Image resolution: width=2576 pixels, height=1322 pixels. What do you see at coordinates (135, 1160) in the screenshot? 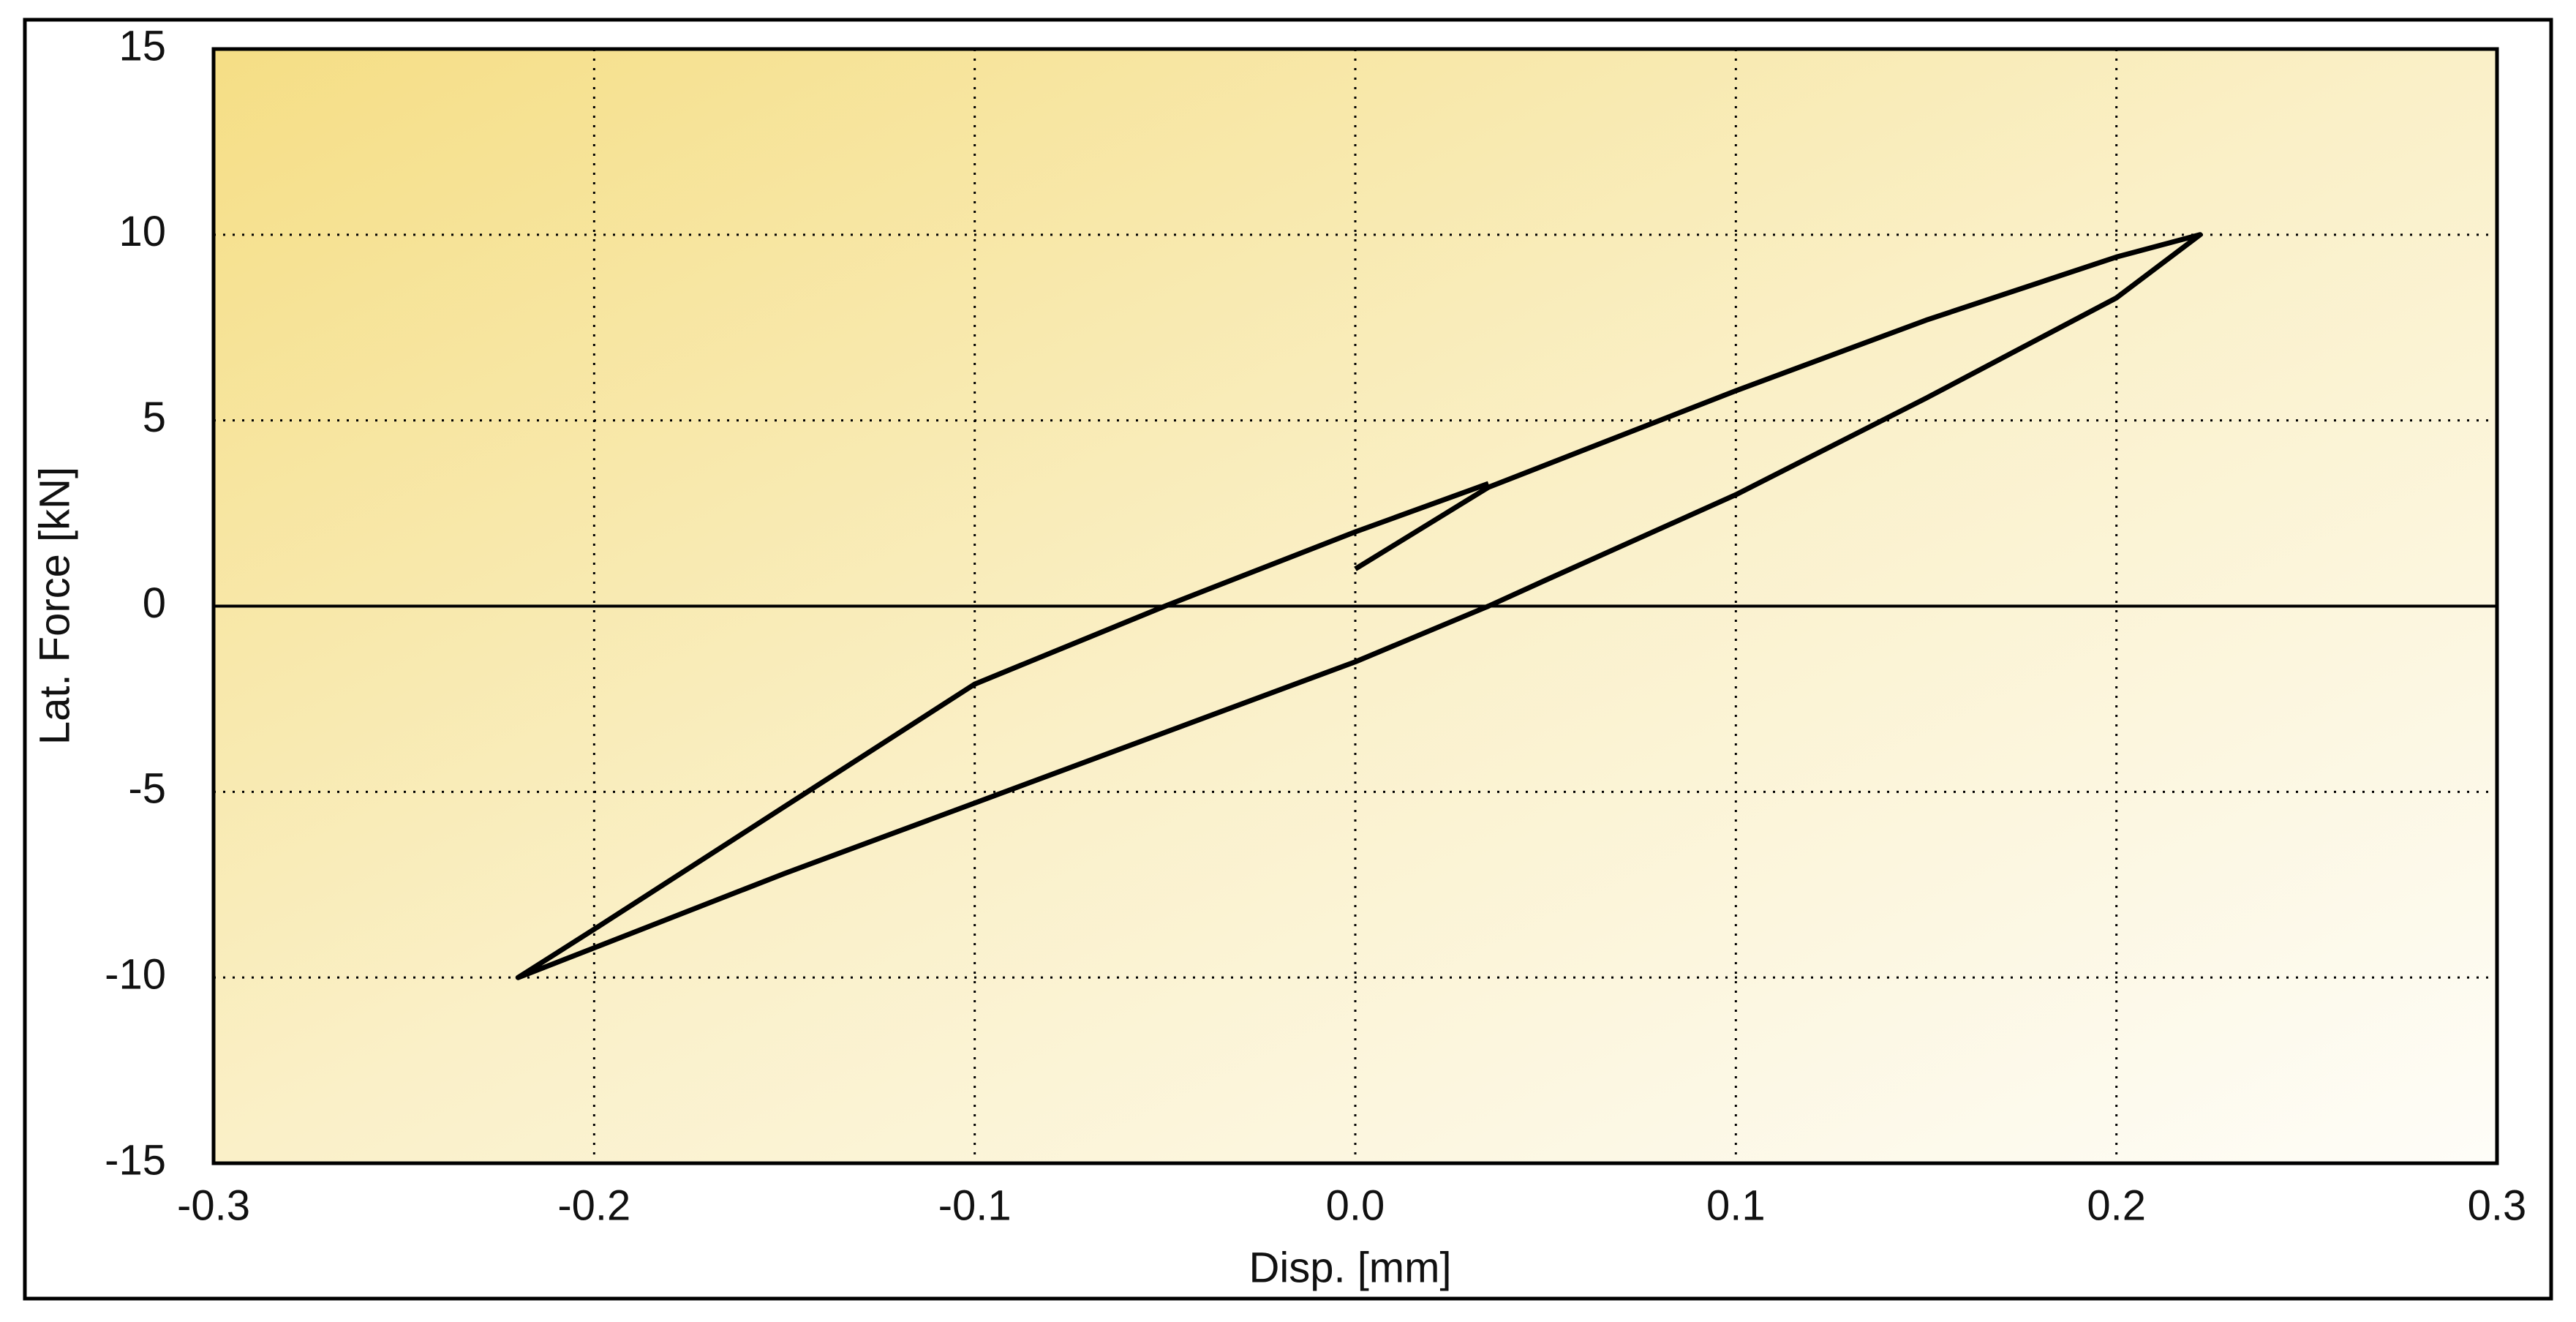
I see `y-tick-label: -15` at bounding box center [135, 1160].